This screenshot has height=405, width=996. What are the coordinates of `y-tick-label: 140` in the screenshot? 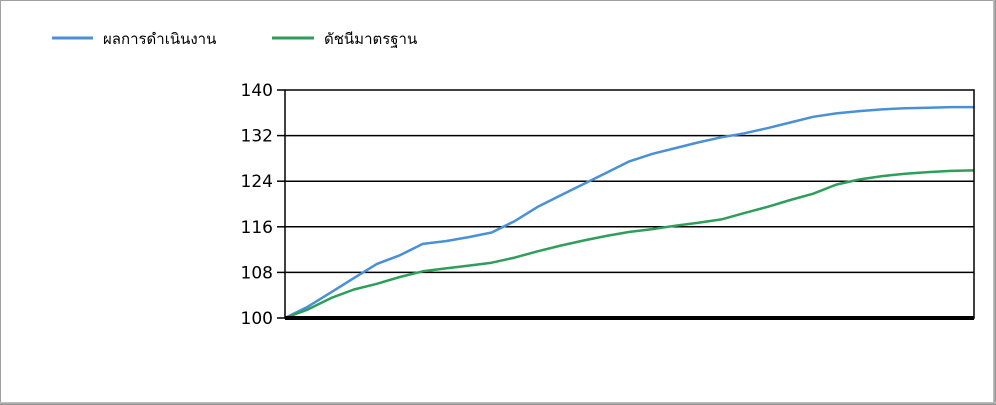 It's located at (257, 91).